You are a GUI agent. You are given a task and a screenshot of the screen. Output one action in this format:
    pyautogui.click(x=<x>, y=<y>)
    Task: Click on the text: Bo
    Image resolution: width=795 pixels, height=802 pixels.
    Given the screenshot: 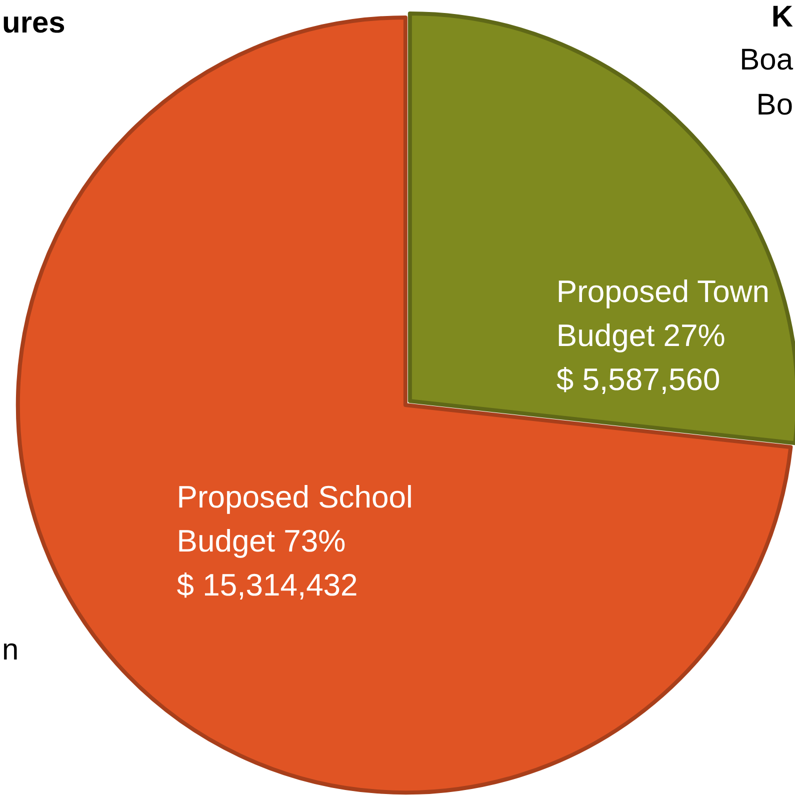 What is the action you would take?
    pyautogui.click(x=775, y=105)
    